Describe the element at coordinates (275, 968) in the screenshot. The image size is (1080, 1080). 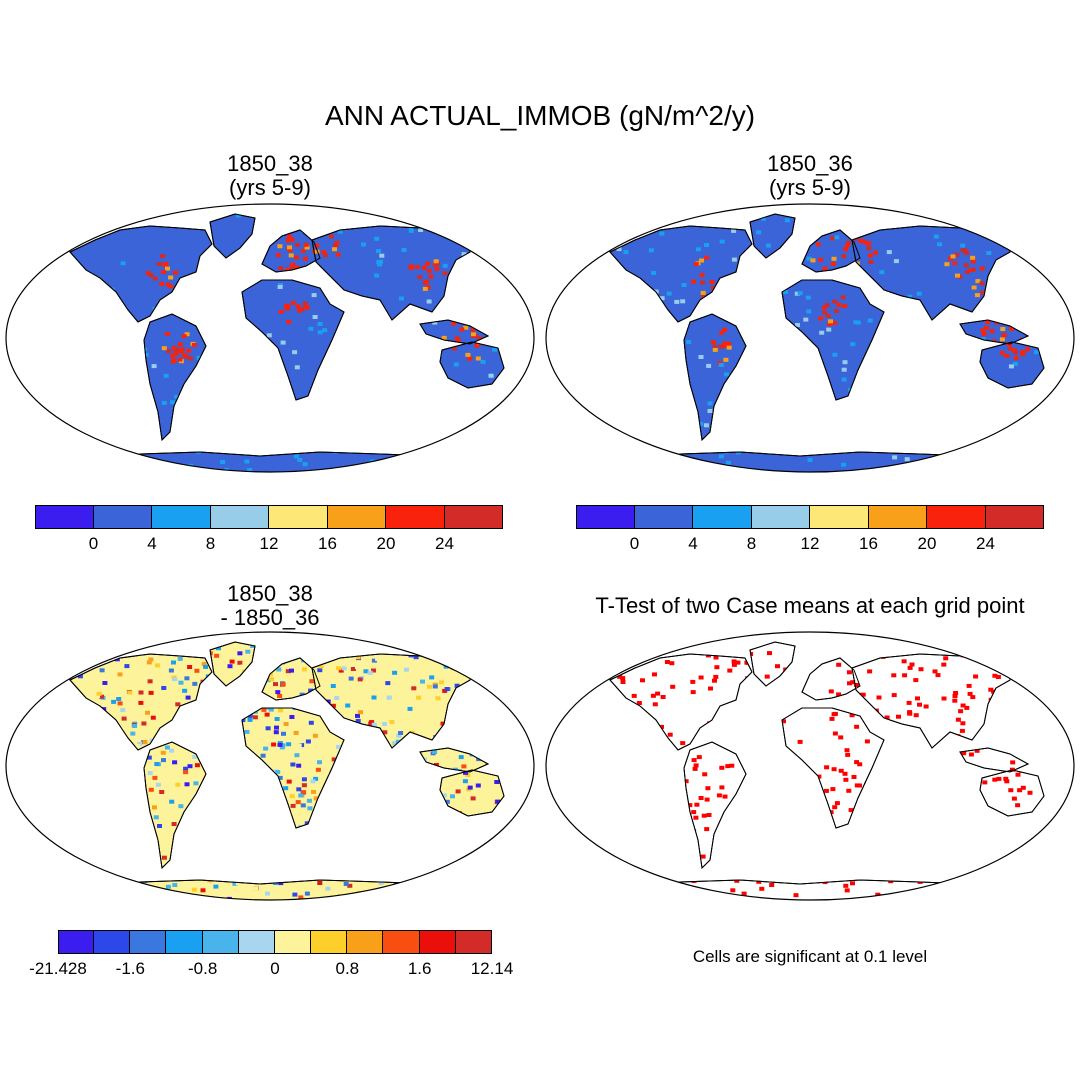
I see `colorbar-label: 0` at that location.